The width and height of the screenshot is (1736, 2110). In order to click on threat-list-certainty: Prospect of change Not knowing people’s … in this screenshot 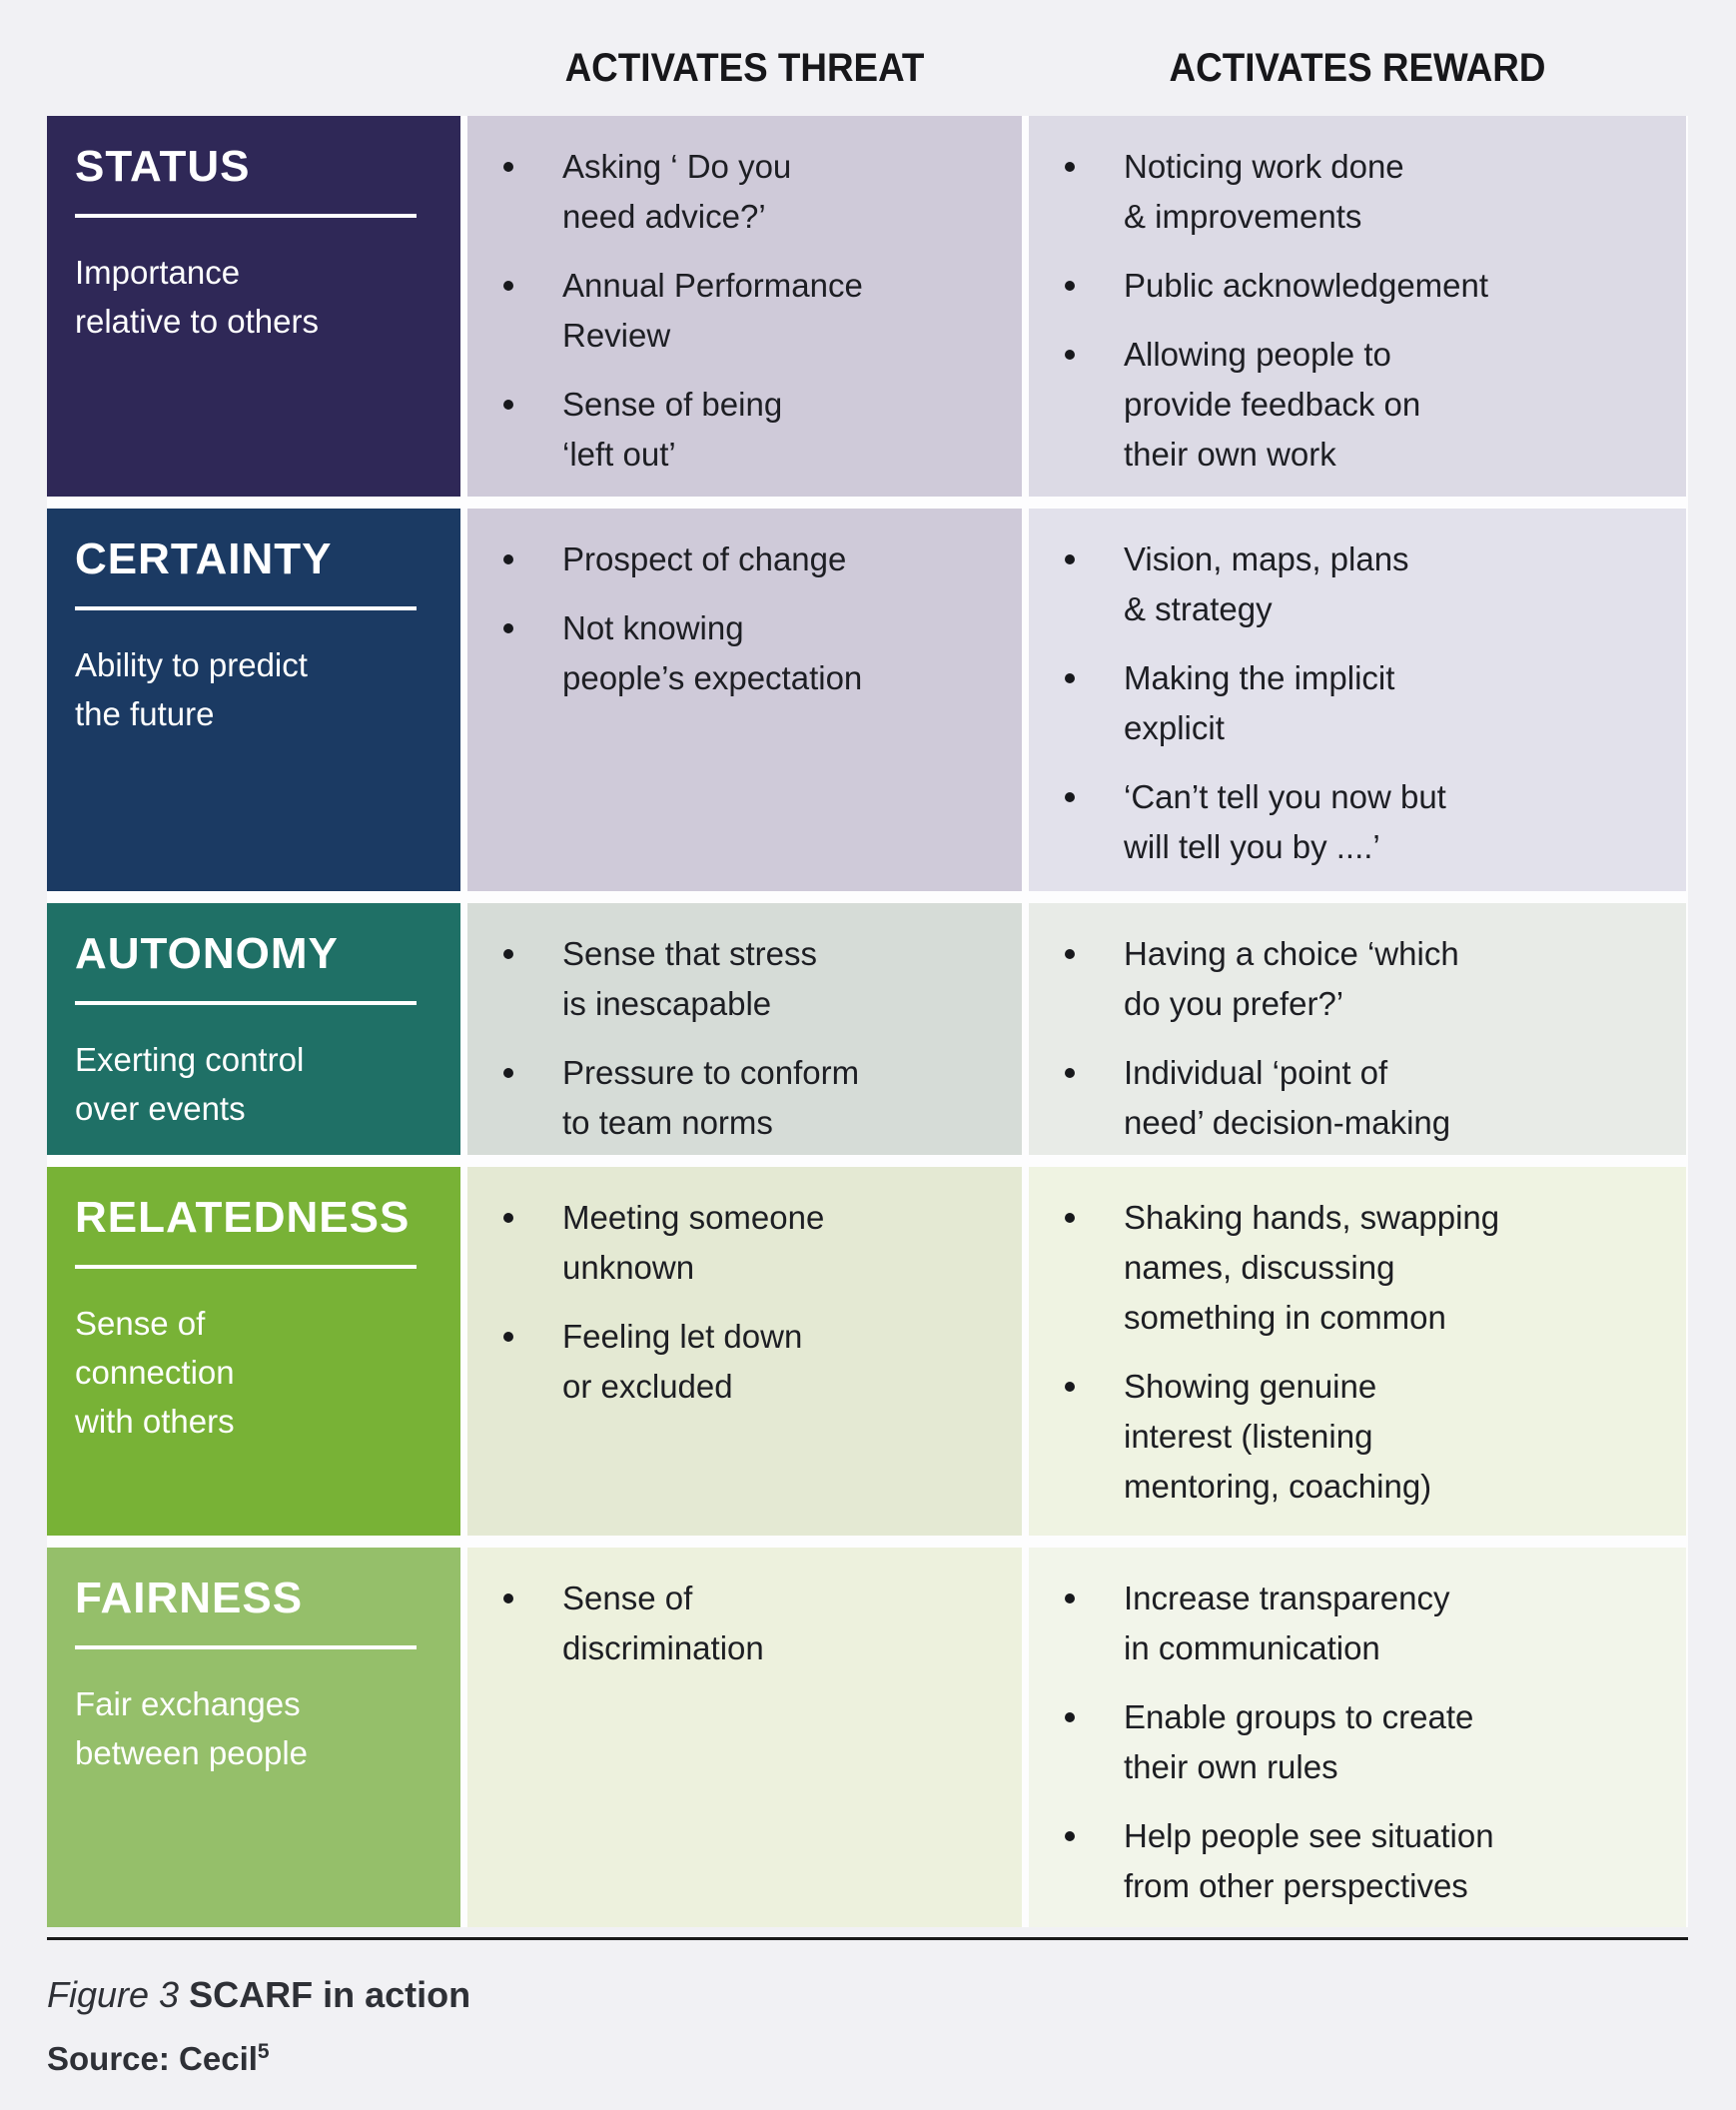, I will do `click(739, 618)`.